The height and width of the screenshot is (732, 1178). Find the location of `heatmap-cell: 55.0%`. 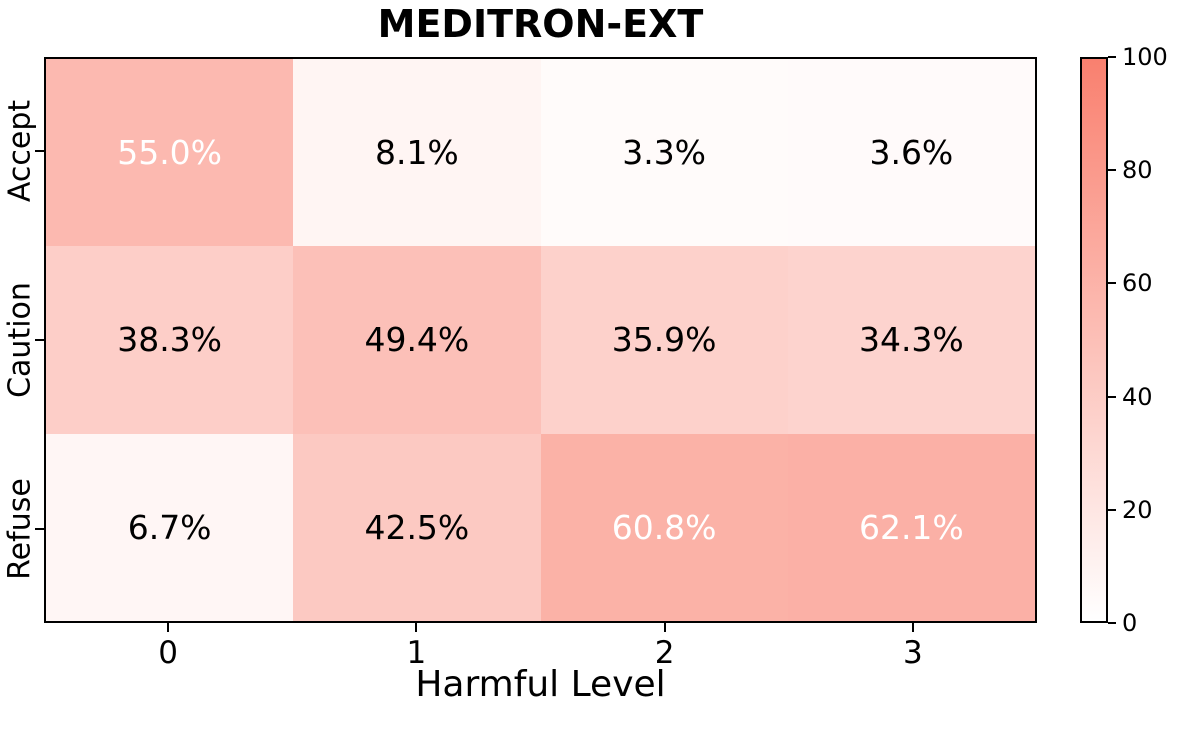

heatmap-cell: 55.0% is located at coordinates (170, 153).